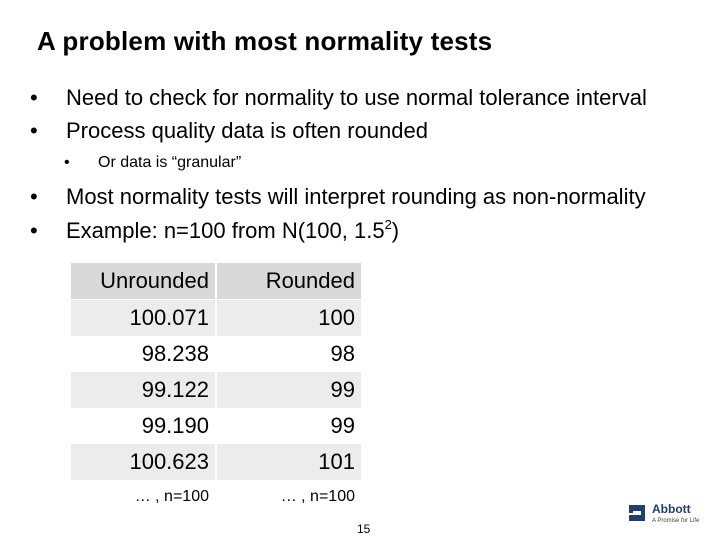 The height and width of the screenshot is (540, 720). Describe the element at coordinates (247, 130) in the screenshot. I see `bullet-text: Process quality data is often rounded` at that location.